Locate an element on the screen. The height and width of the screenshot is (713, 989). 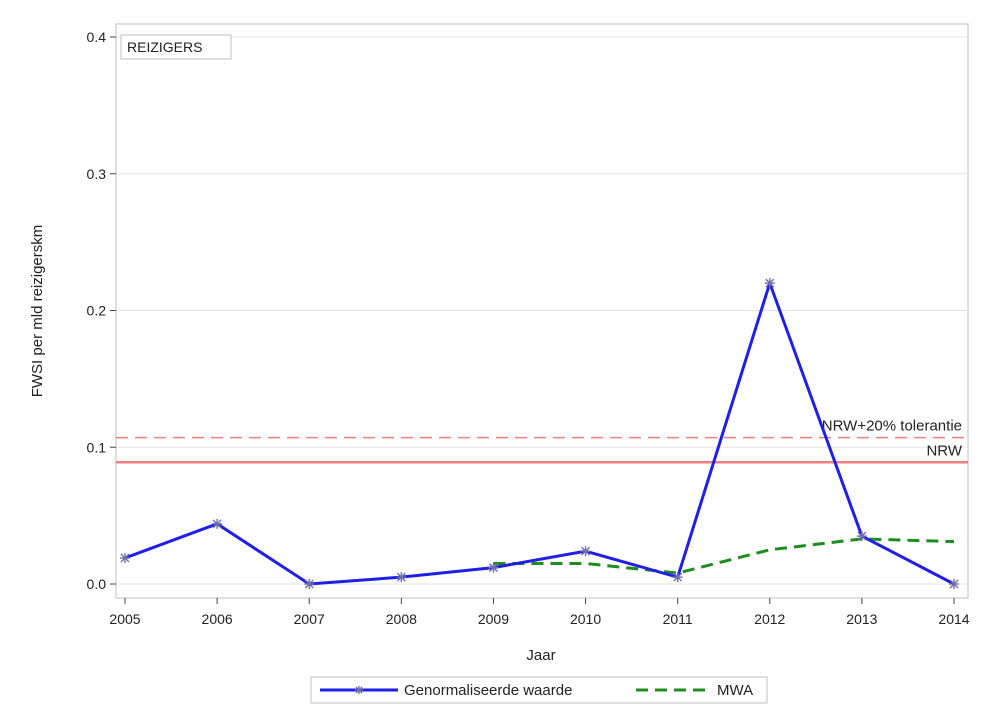
y-tick-label: 0.4 is located at coordinates (97, 37).